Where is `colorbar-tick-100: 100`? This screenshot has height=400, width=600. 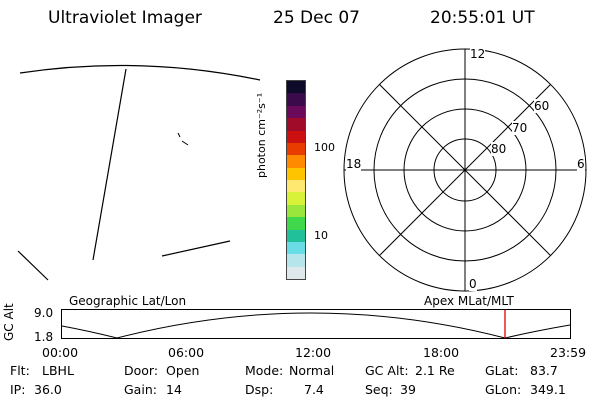 colorbar-tick-100: 100 is located at coordinates (324, 147).